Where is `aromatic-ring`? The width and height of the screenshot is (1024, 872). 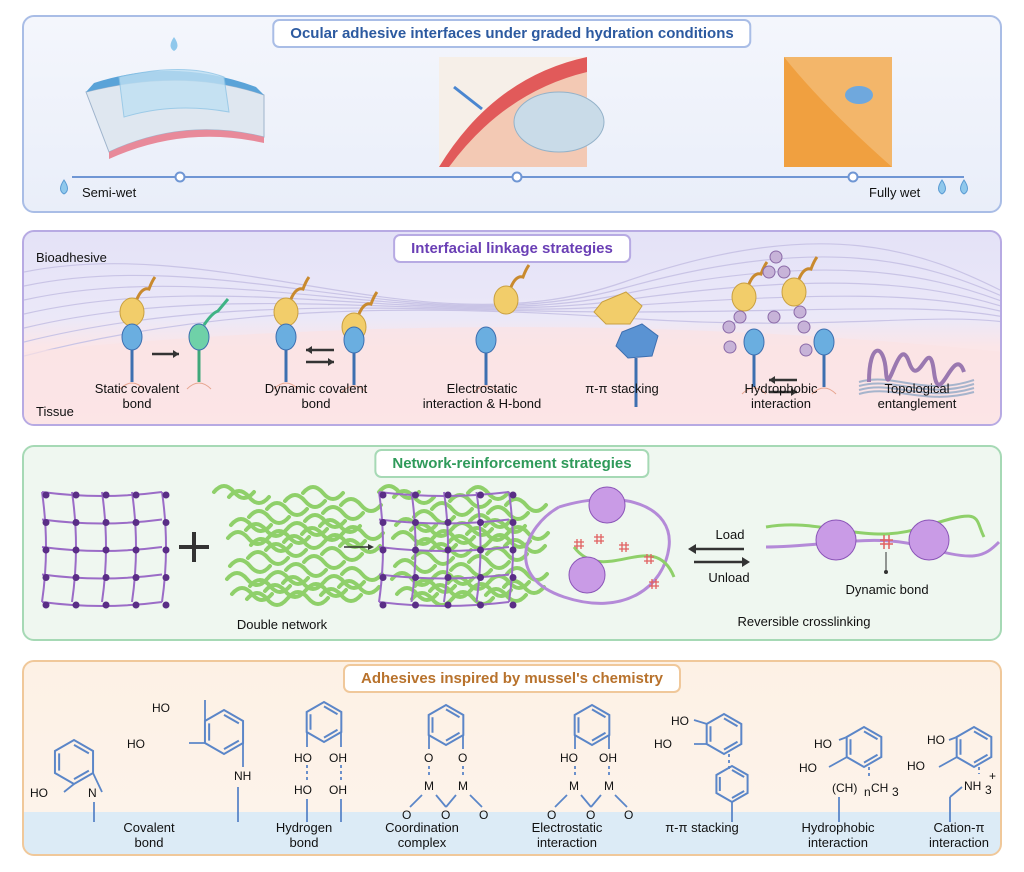
aromatic-ring is located at coordinates (618, 308).